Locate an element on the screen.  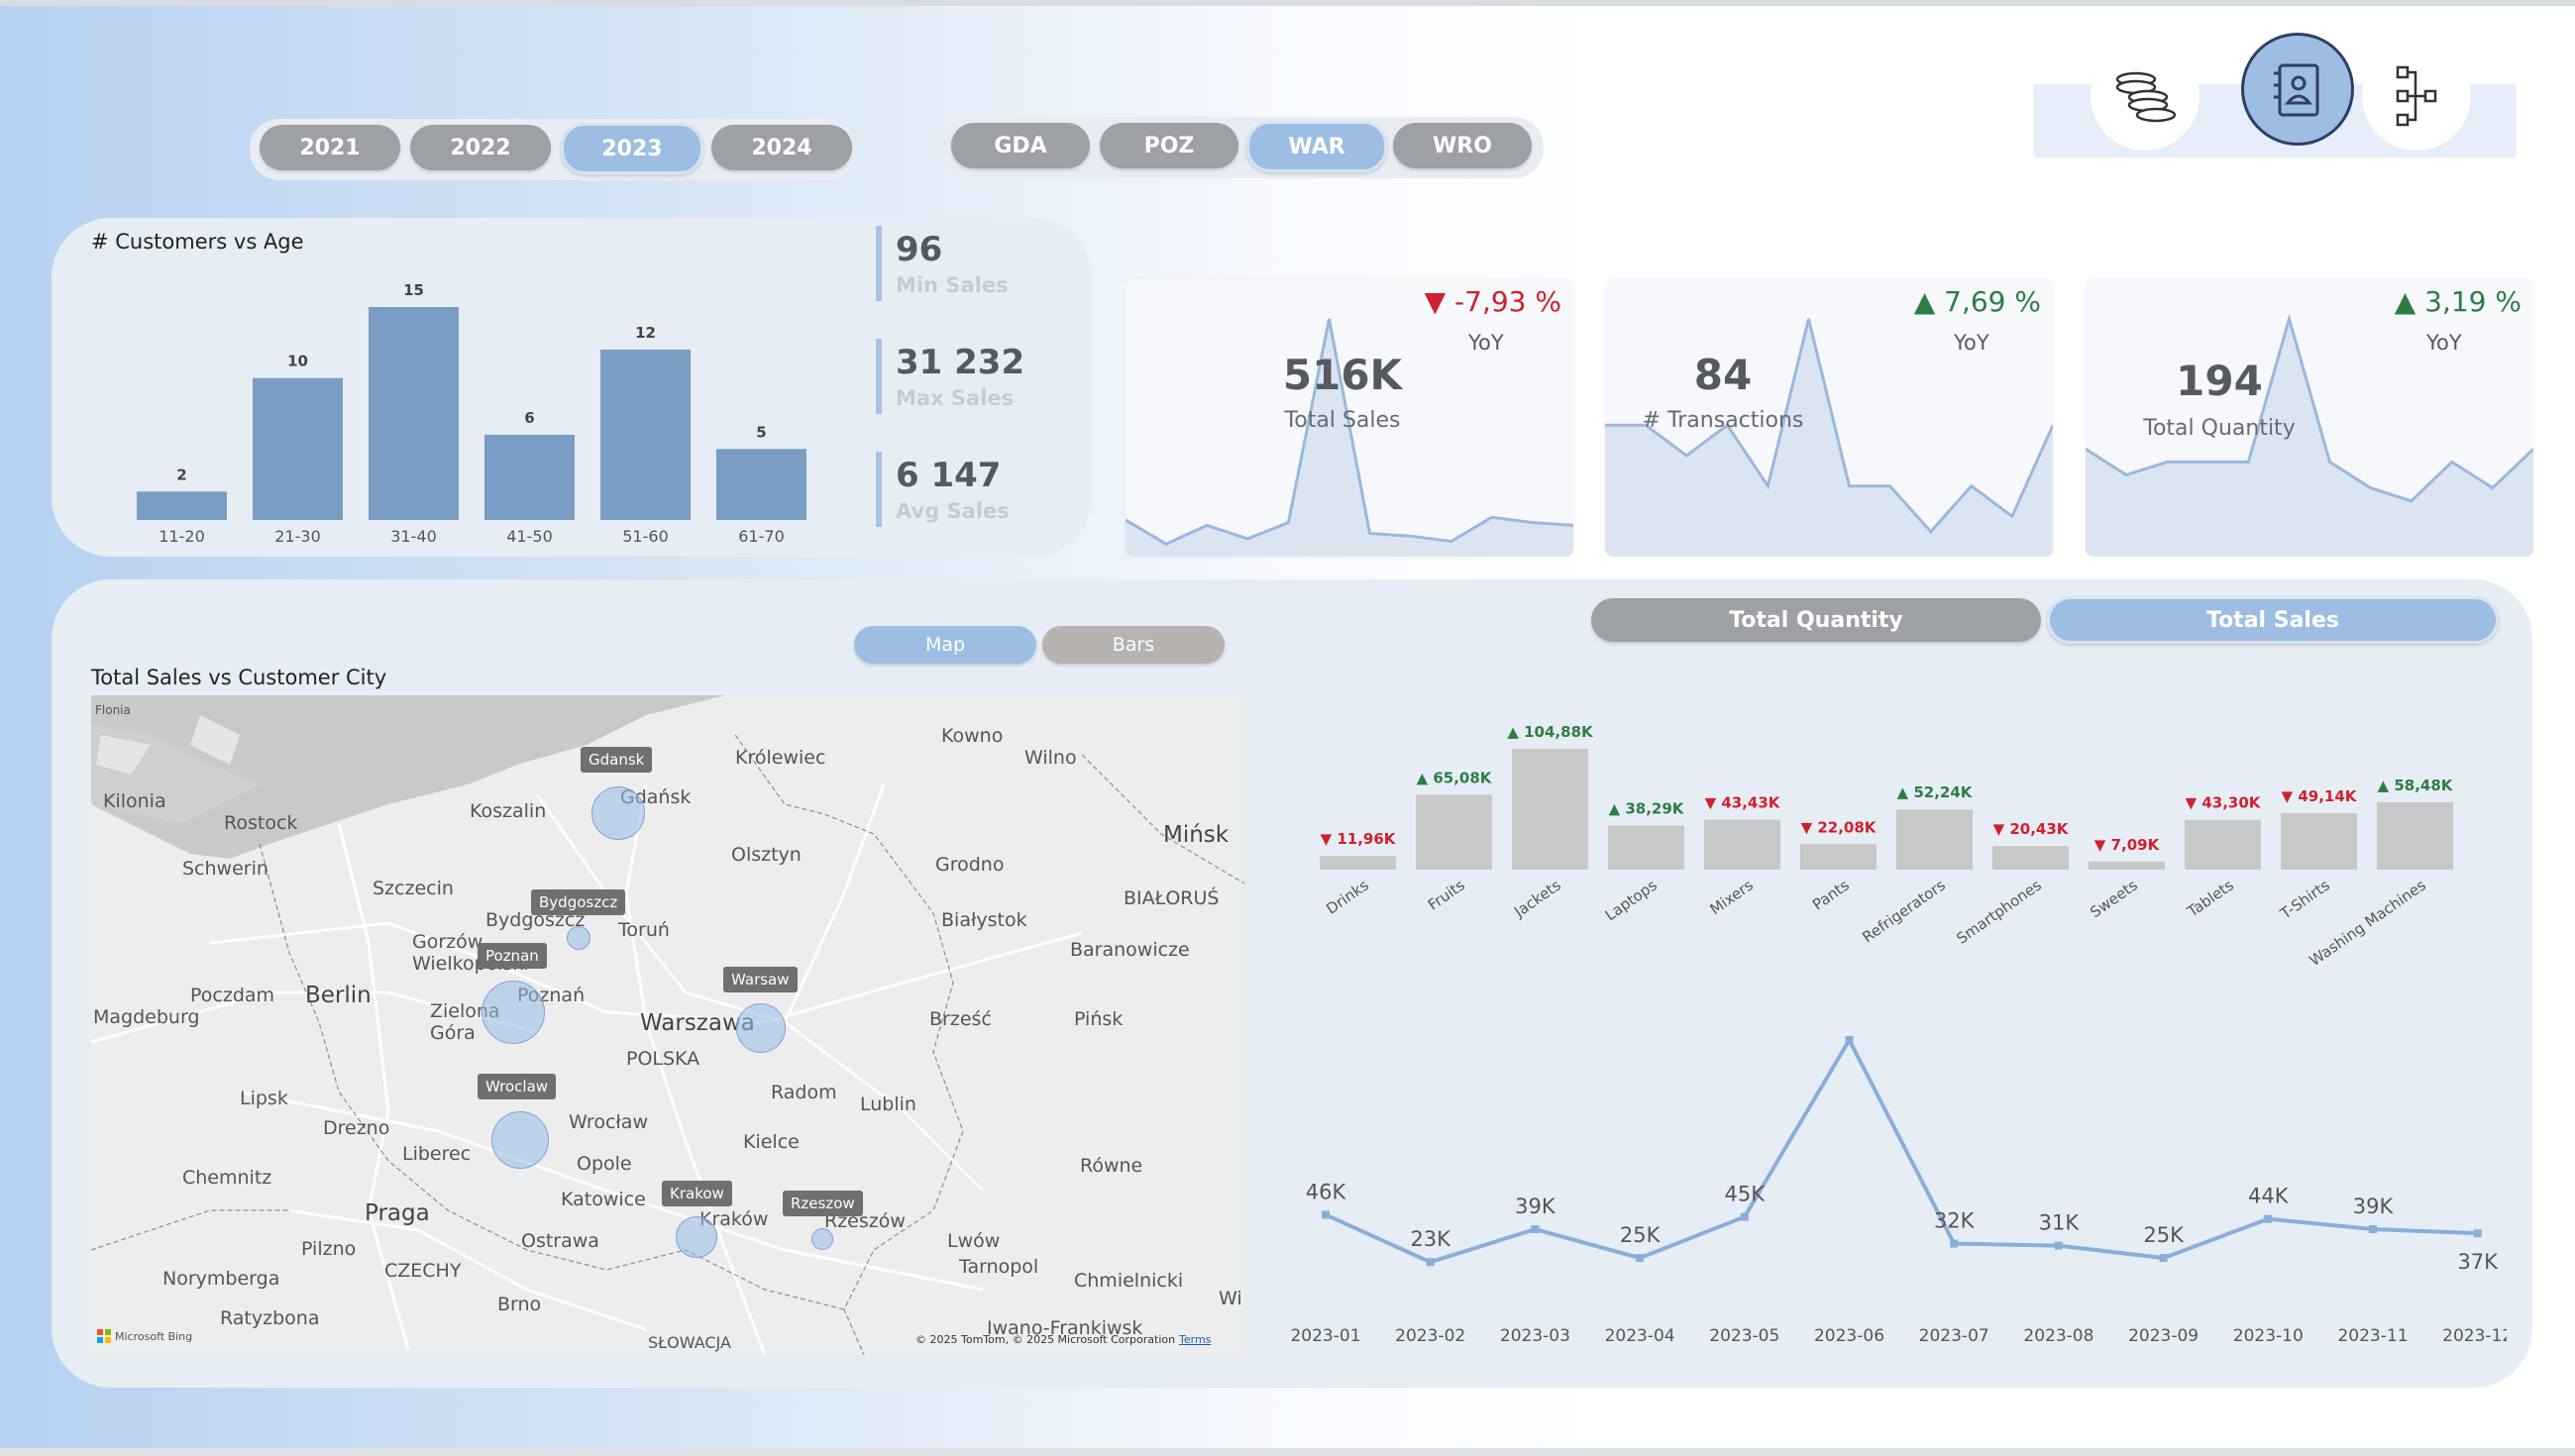
monthly-data-label: 45K is located at coordinates (1746, 1194).